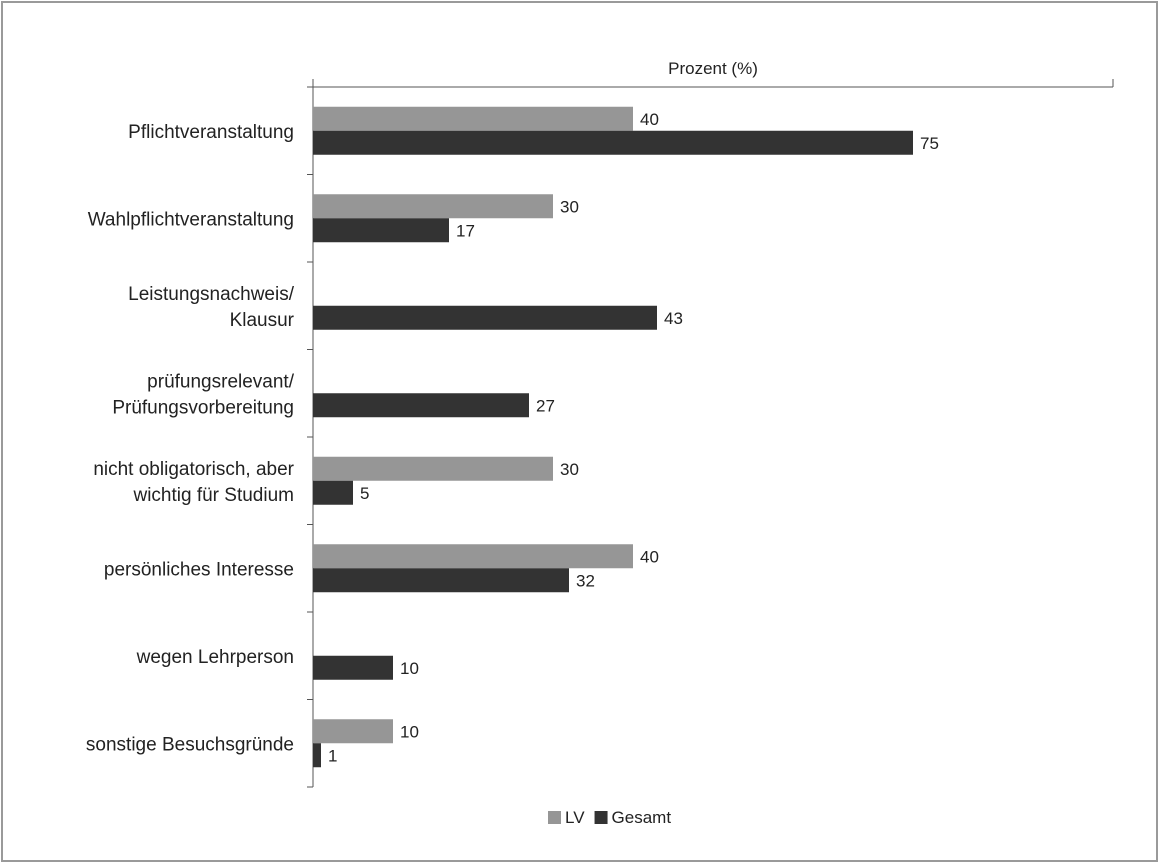  What do you see at coordinates (211, 132) in the screenshot?
I see `category-label-0: Pflichtveranstaltung` at bounding box center [211, 132].